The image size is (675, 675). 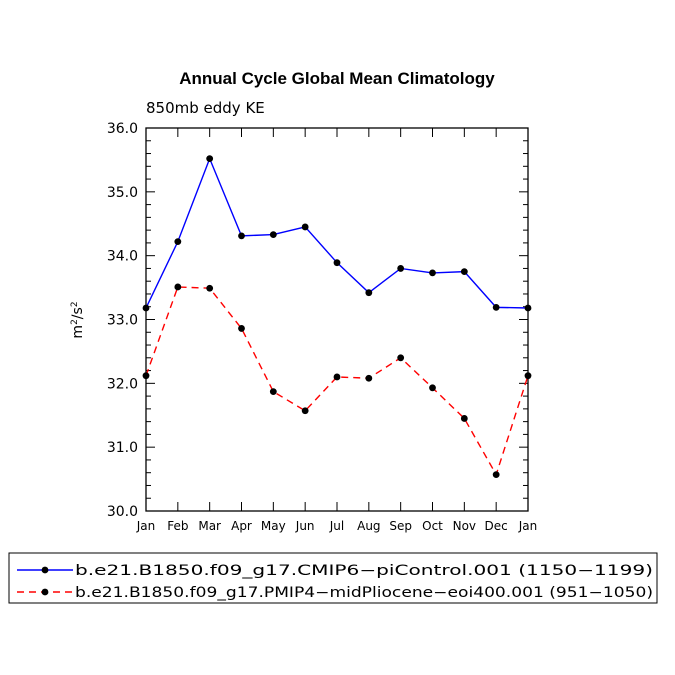 I want to click on y-axis-label: m2/s2, so click(x=78, y=319).